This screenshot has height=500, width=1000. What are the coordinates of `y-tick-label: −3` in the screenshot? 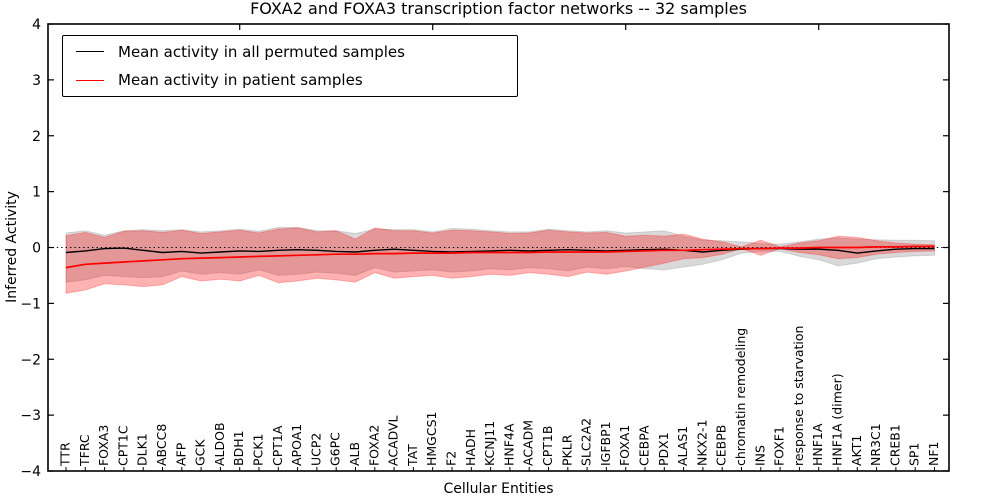 It's located at (30, 416).